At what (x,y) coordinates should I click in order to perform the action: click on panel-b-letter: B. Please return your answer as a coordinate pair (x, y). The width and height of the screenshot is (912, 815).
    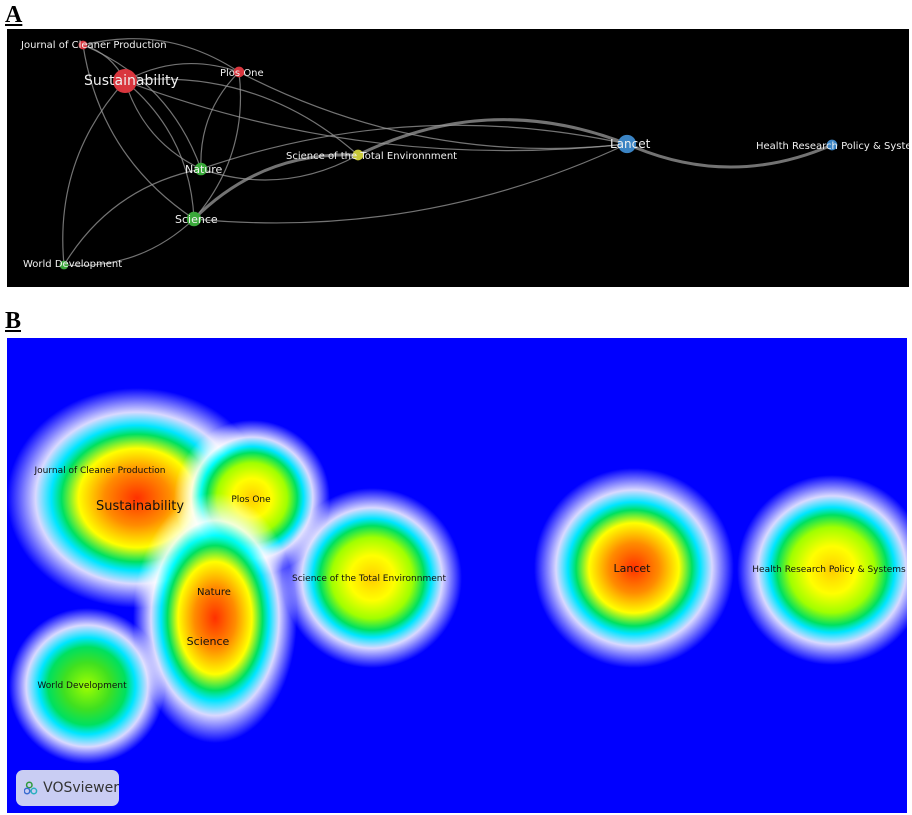
    Looking at the image, I should click on (13, 321).